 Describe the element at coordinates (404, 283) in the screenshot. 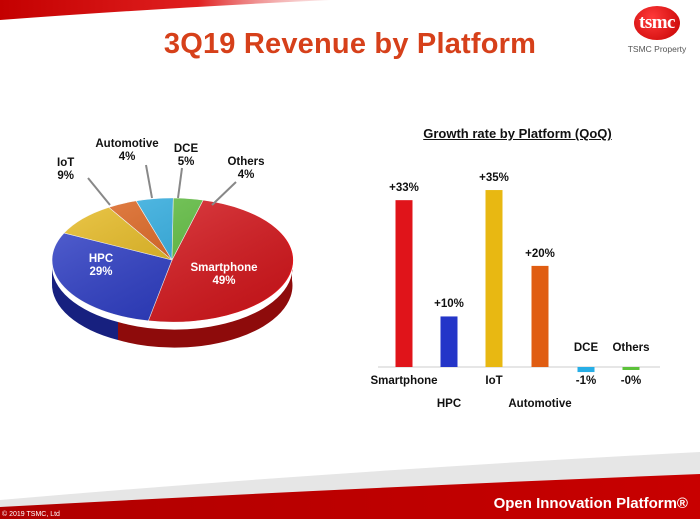

I see `bar-smartphone` at that location.